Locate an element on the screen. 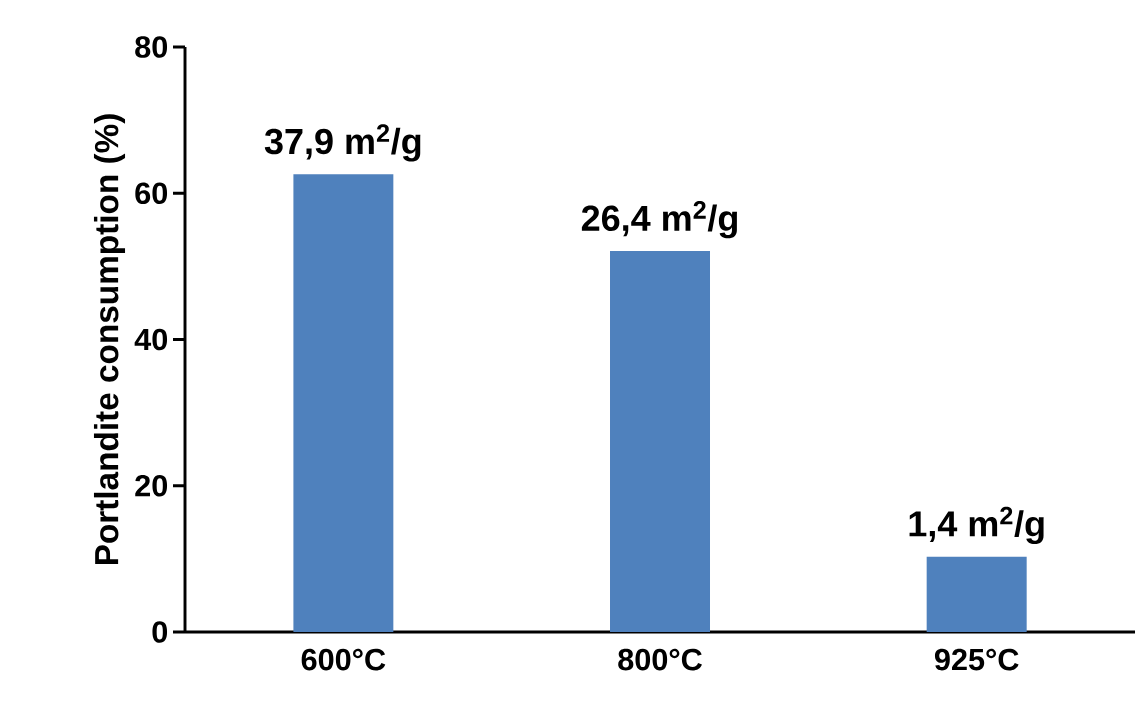 This screenshot has height=715, width=1138. annotation: 26,4 m$^{2}$/g is located at coordinates (659, 220).